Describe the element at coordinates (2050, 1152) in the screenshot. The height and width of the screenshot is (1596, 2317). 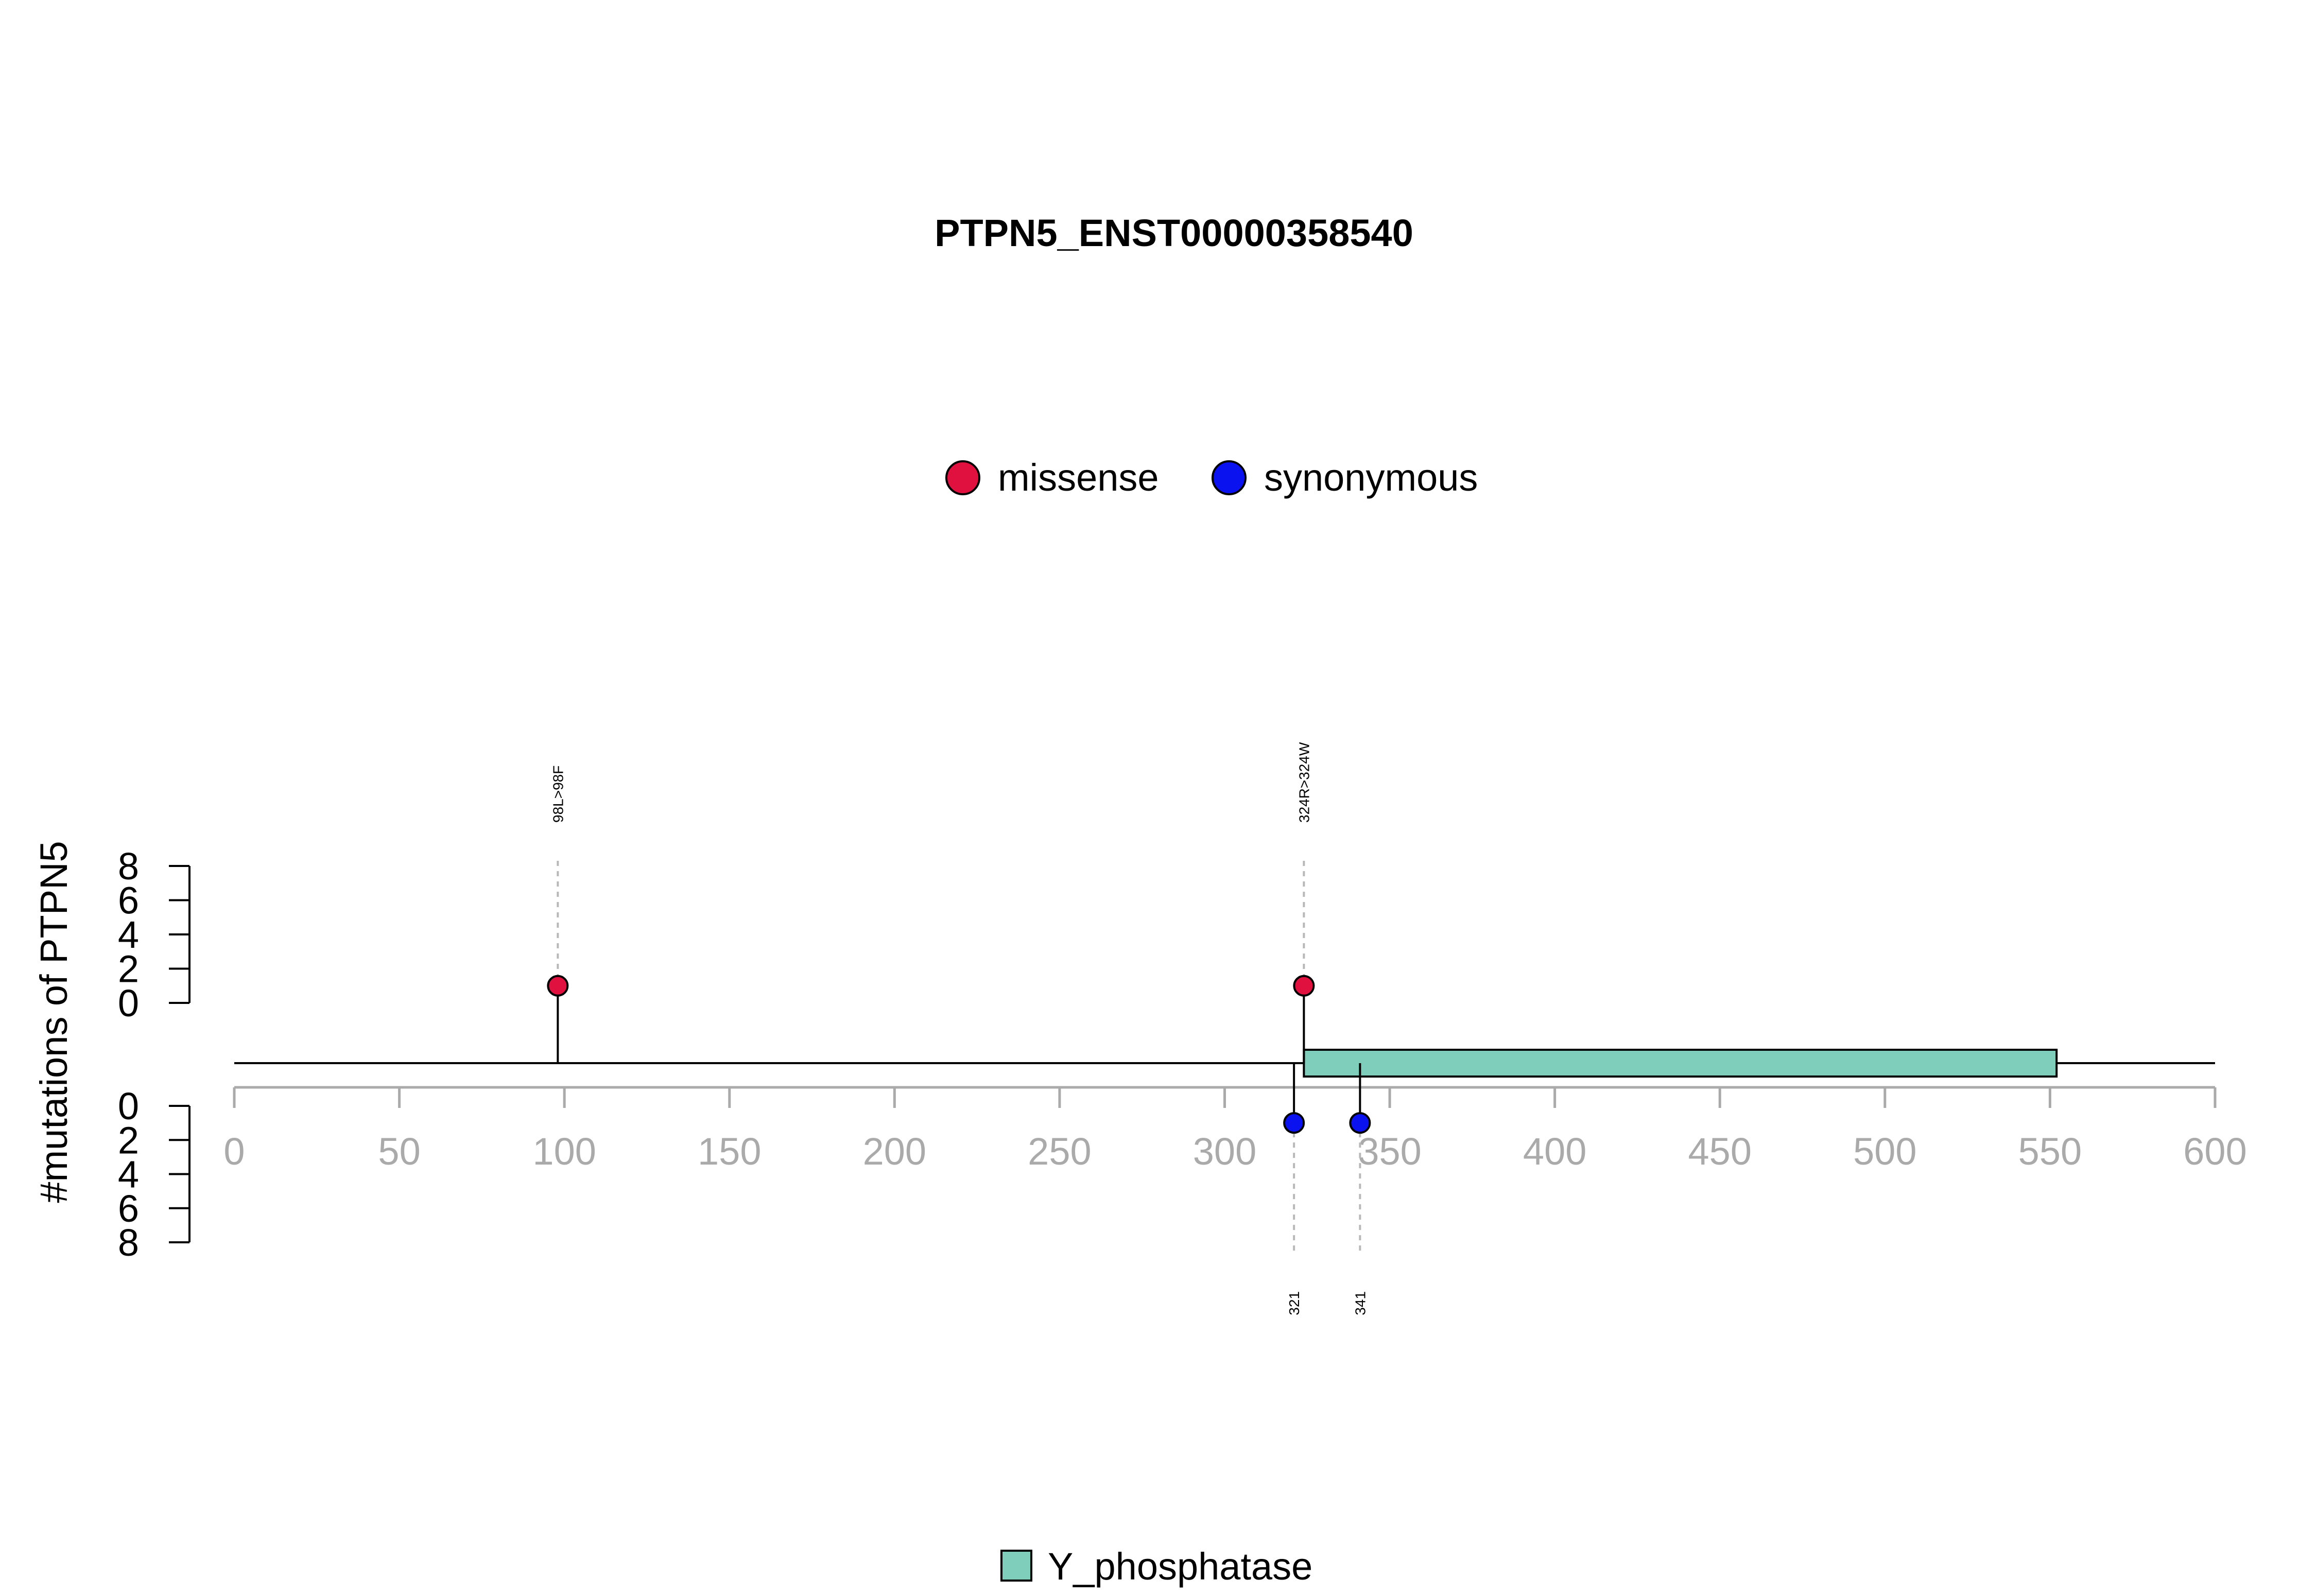
I see `x-tick-label-550: 550` at that location.